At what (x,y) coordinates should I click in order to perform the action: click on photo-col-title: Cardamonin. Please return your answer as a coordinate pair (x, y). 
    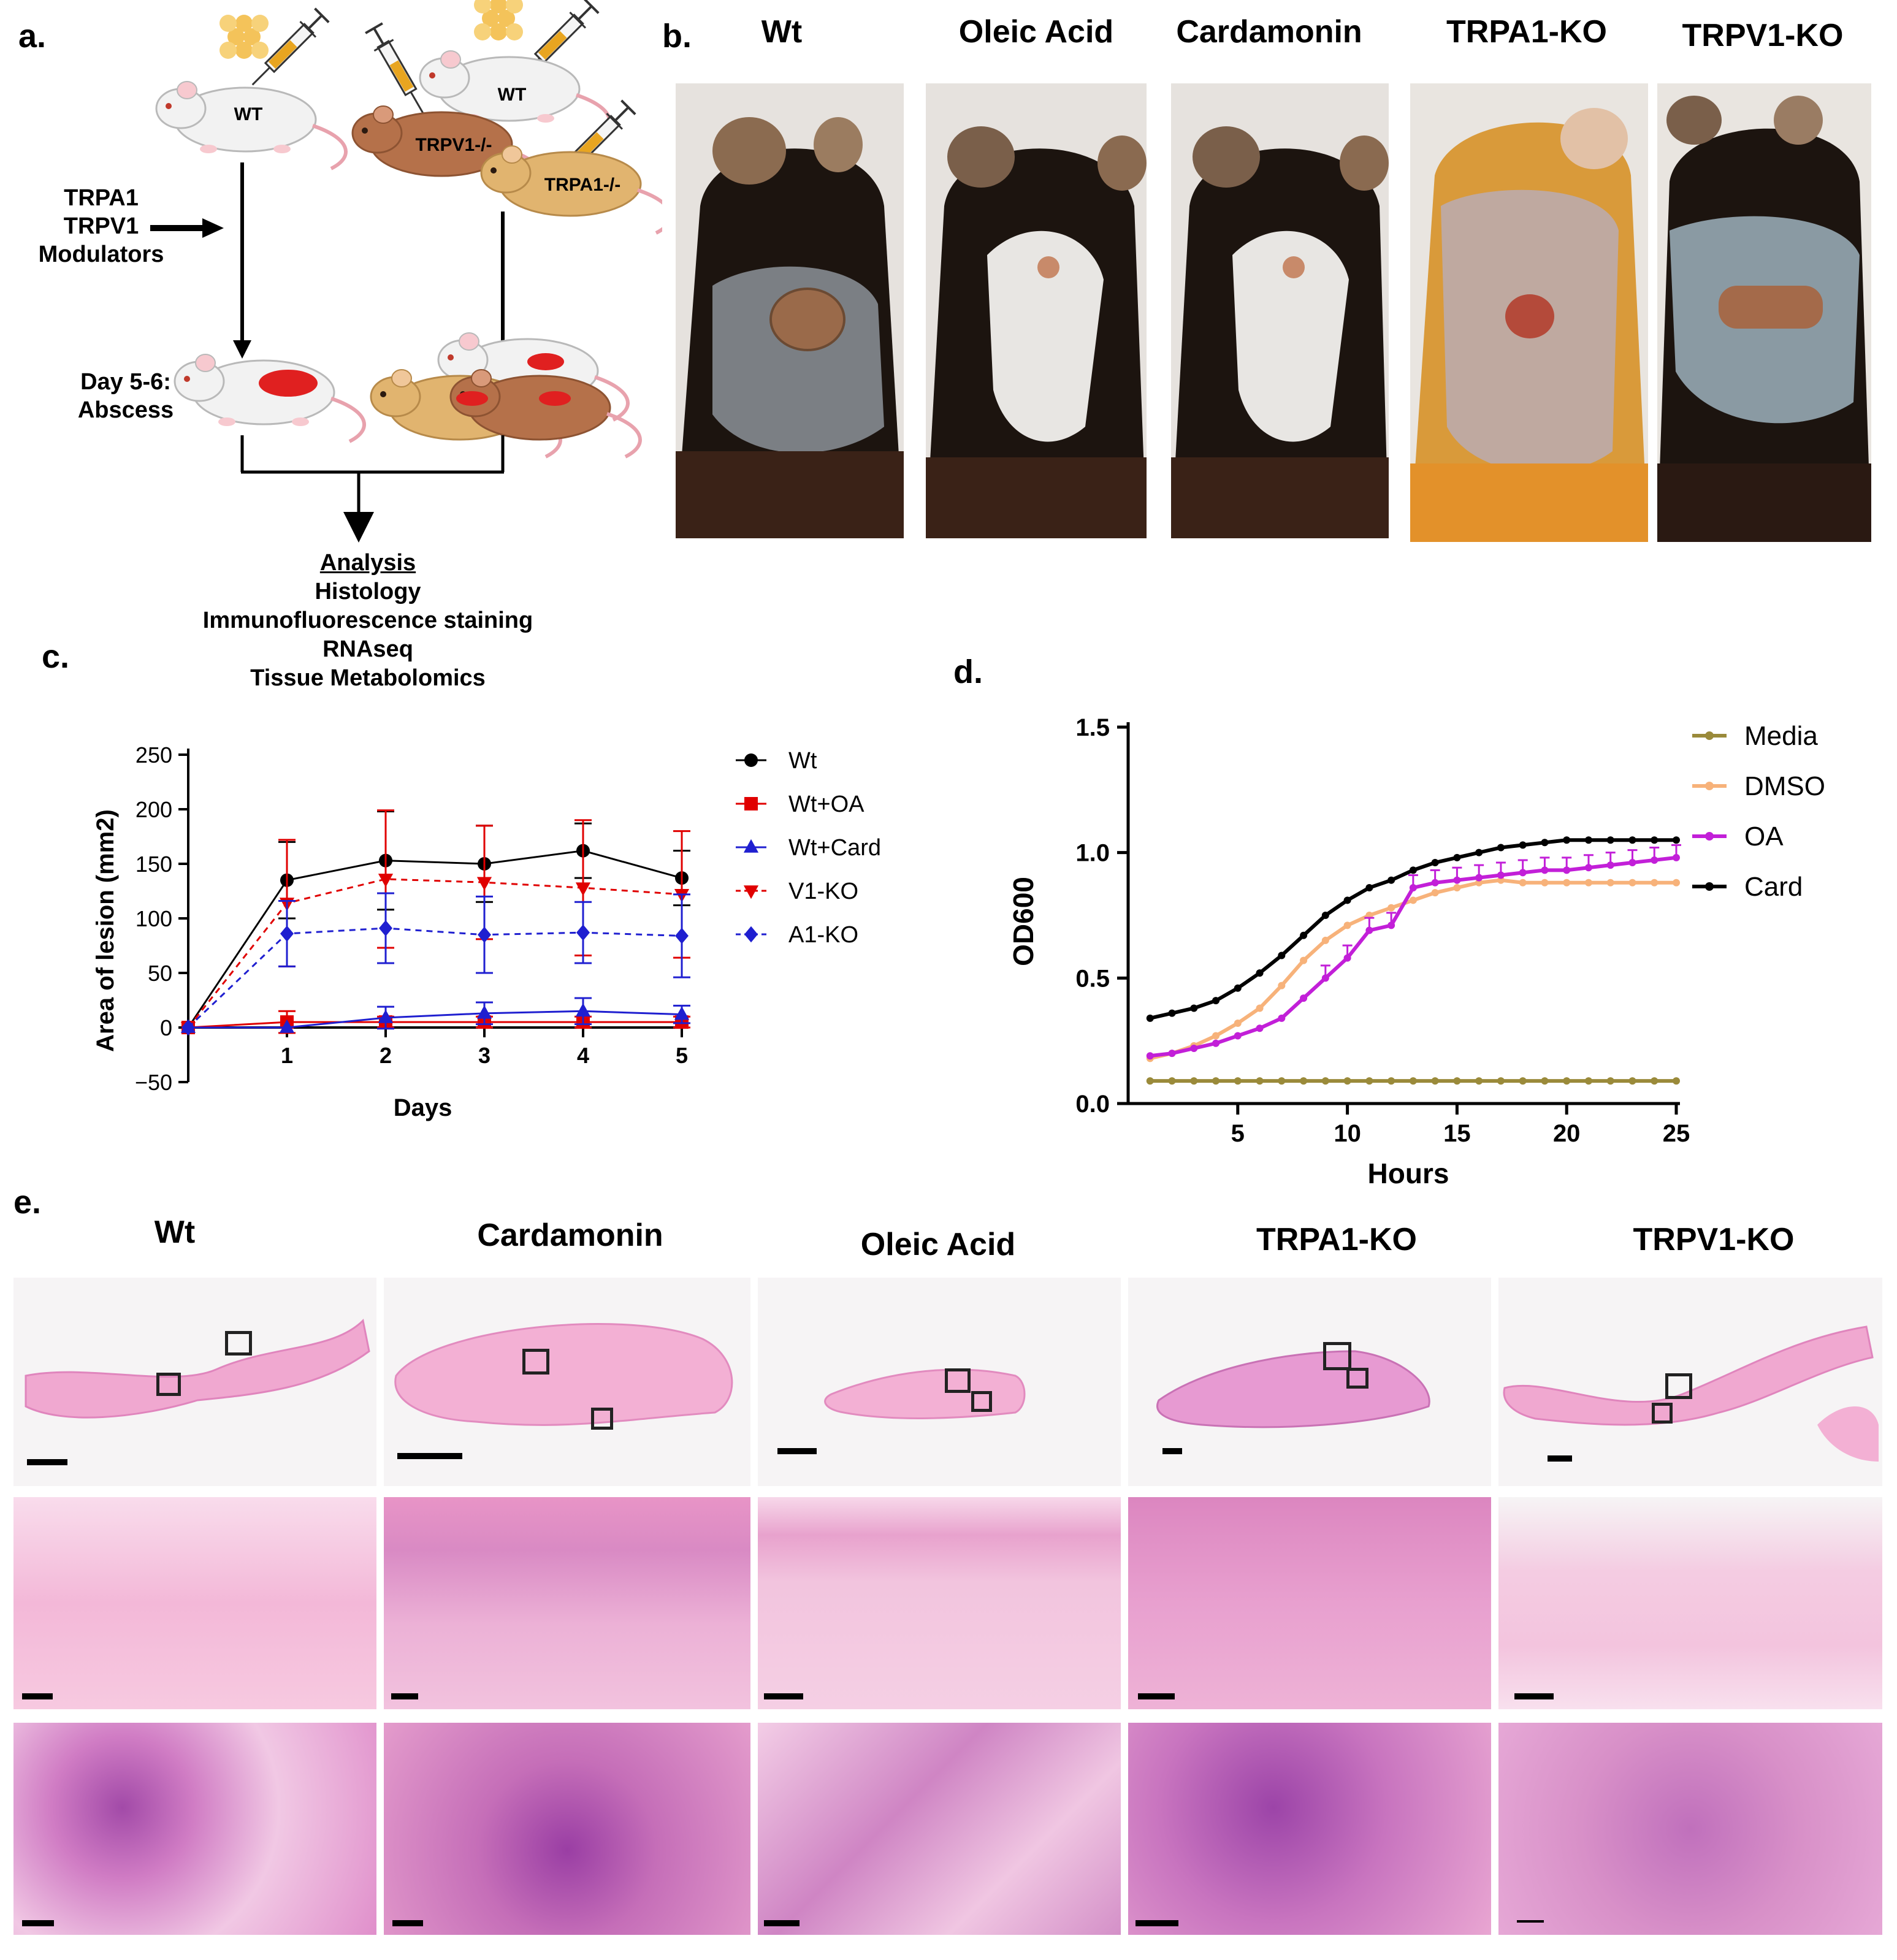
    Looking at the image, I should click on (1269, 32).